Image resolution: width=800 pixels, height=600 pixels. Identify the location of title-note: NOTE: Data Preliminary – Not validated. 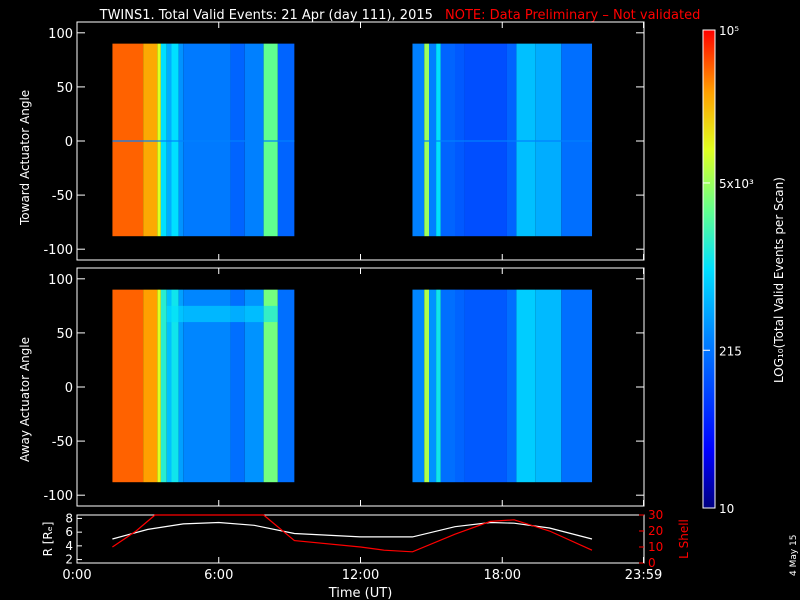
(573, 15).